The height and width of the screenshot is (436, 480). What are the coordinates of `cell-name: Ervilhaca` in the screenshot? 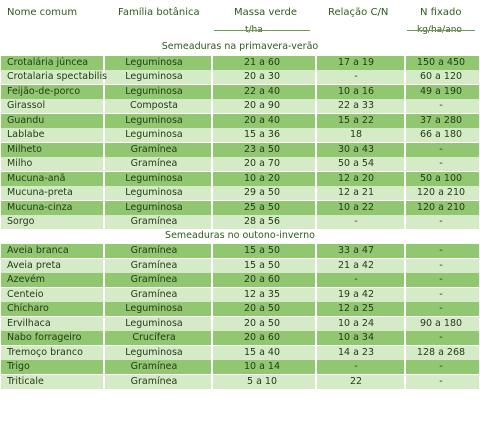 It's located at (29, 323).